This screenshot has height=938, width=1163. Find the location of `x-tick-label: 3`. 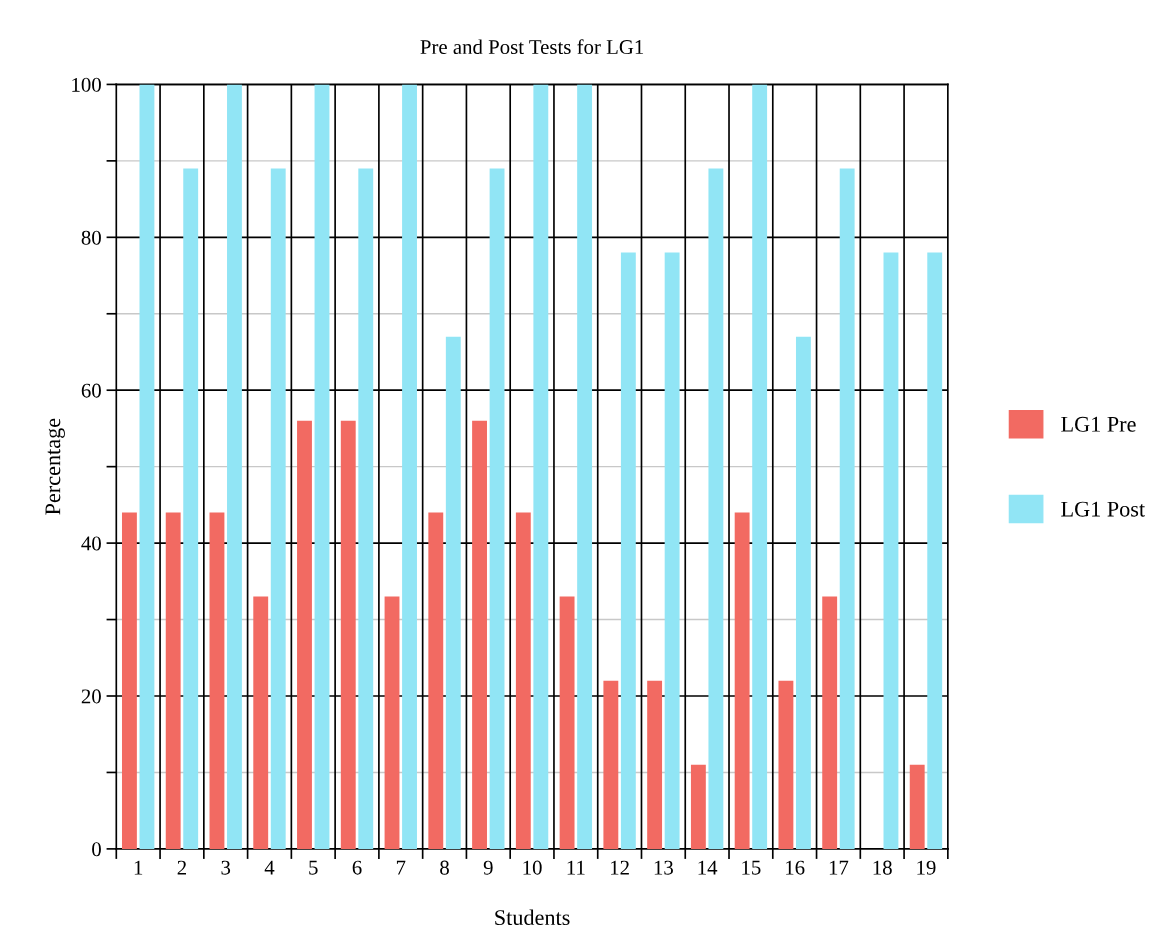

x-tick-label: 3 is located at coordinates (226, 867).